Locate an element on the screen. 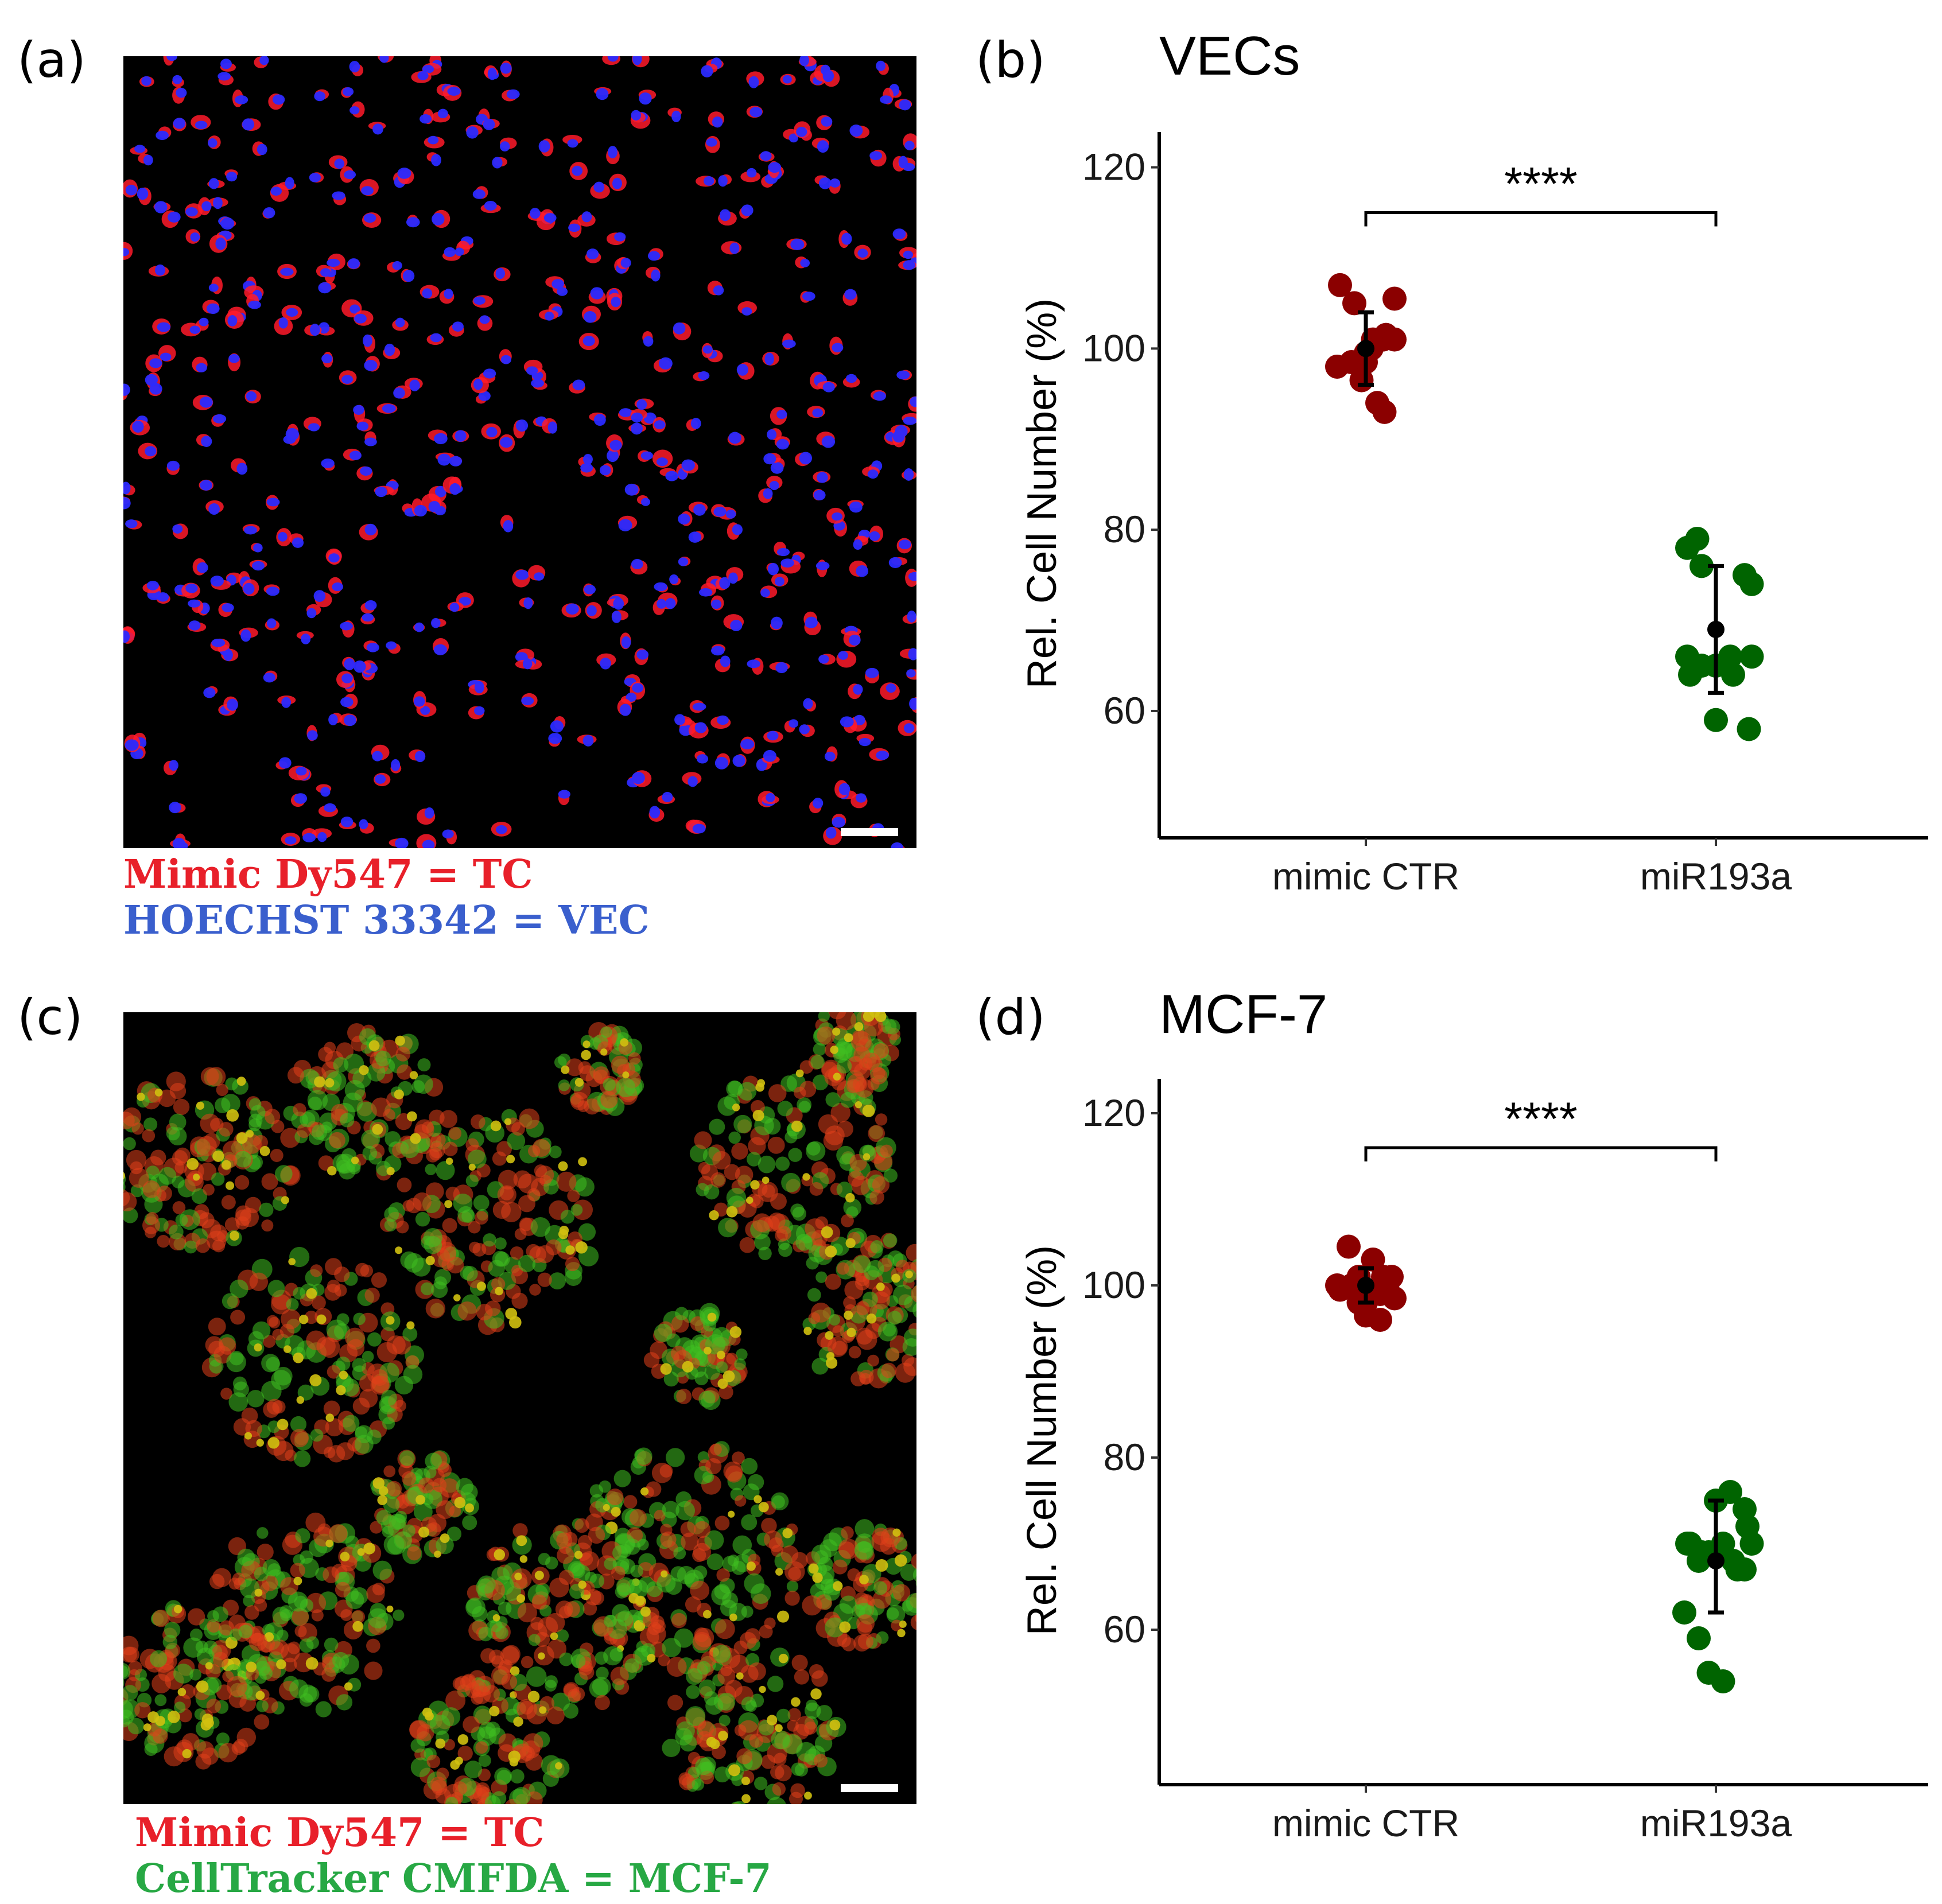 The image size is (1942, 1904). significance-label: **** is located at coordinates (1541, 184).